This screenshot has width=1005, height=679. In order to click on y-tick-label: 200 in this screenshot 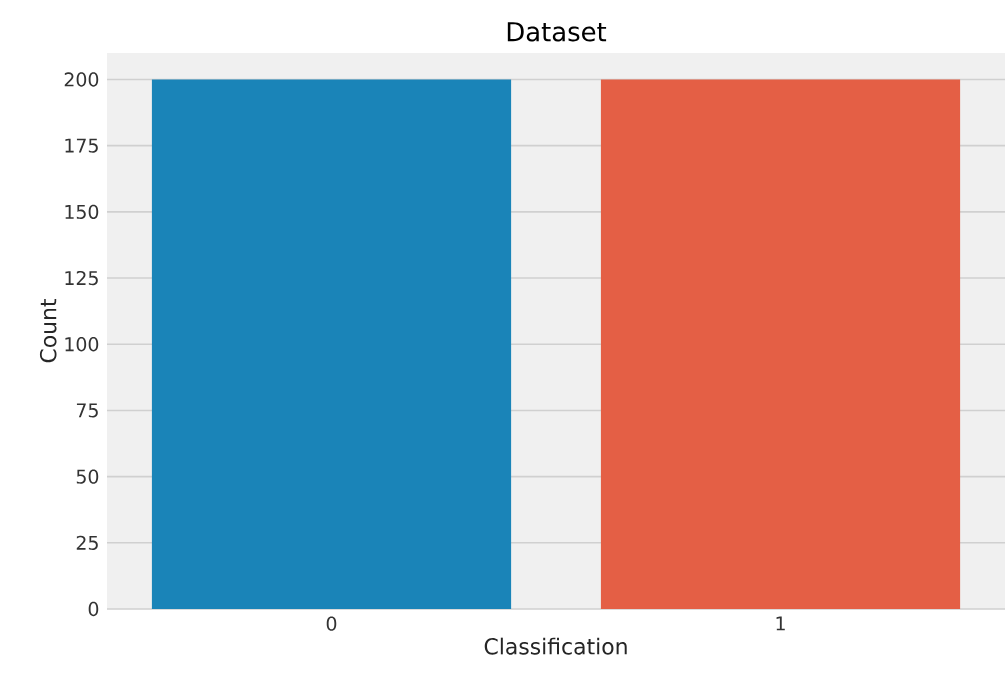, I will do `click(81, 79)`.